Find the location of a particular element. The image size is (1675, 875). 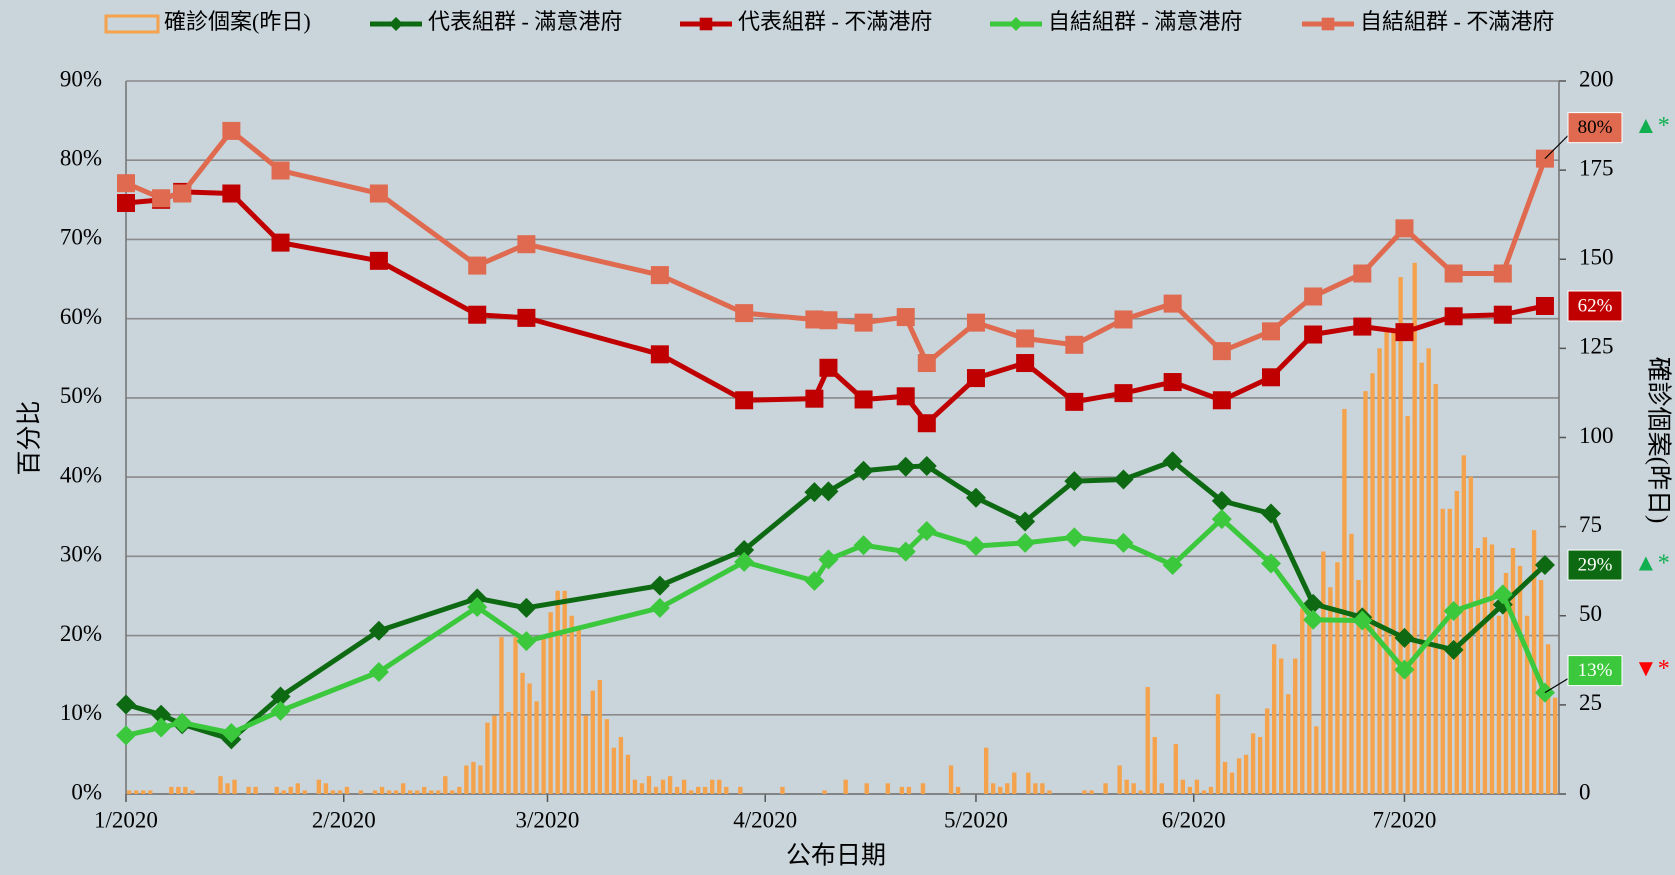

y-tick-label: 0% is located at coordinates (86, 791).